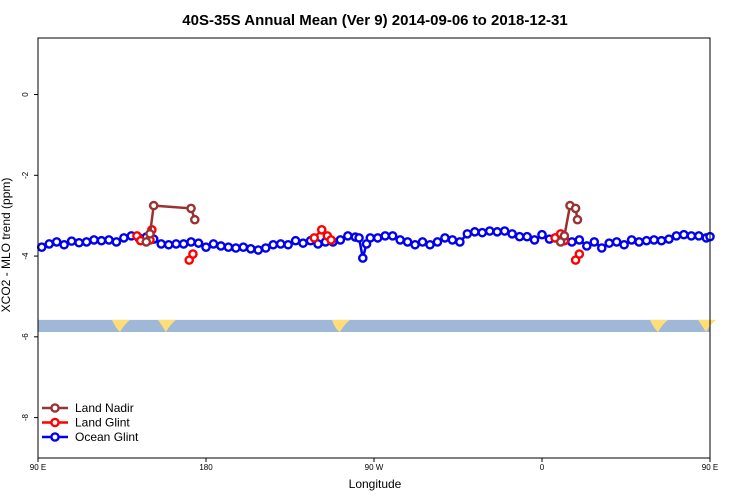 The height and width of the screenshot is (500, 750). Describe the element at coordinates (25, 94) in the screenshot. I see `y-tick-label: 0` at that location.